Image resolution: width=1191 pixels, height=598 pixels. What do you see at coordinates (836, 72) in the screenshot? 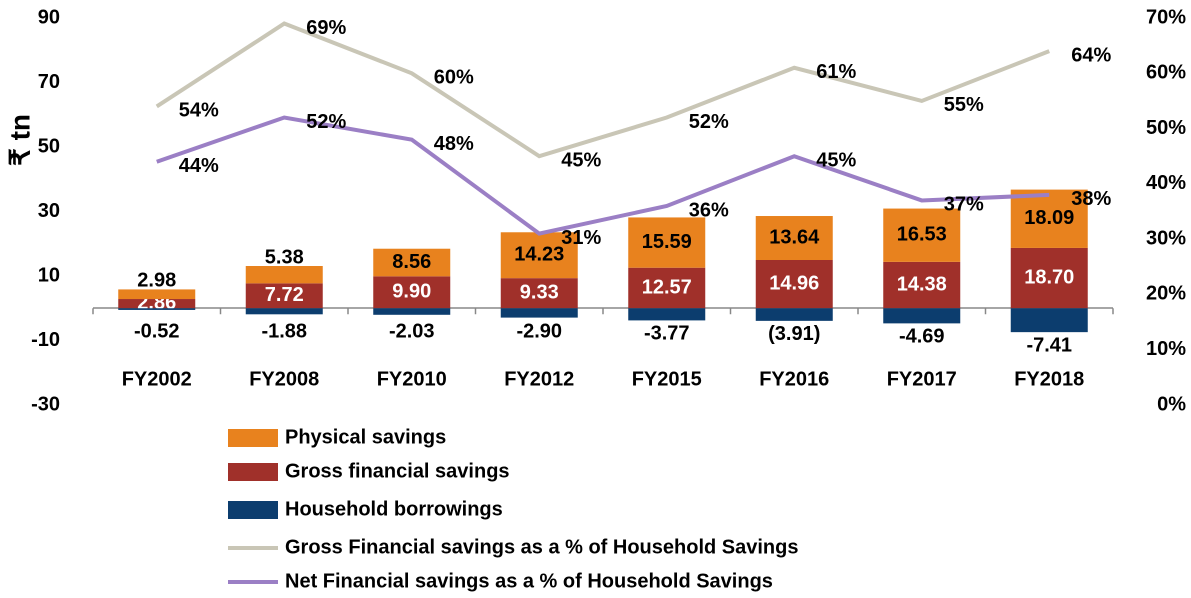
I see `line-value-label: 61%` at bounding box center [836, 72].